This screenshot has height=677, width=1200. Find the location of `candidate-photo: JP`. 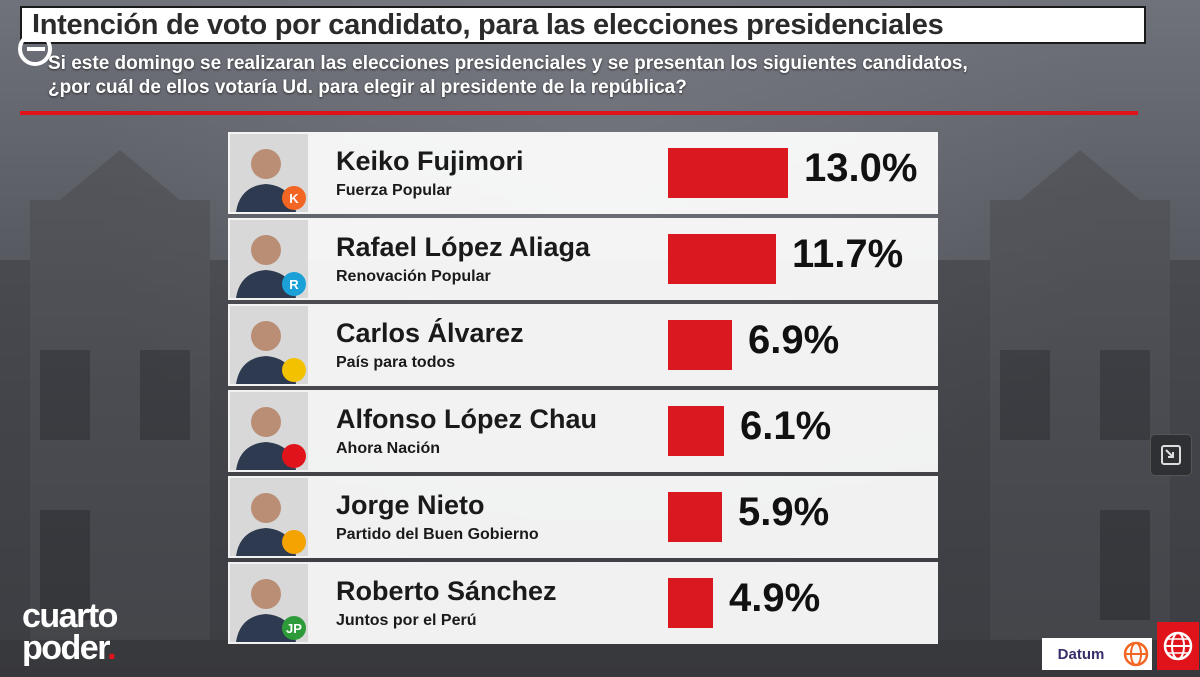

candidate-photo: JP is located at coordinates (269, 603).